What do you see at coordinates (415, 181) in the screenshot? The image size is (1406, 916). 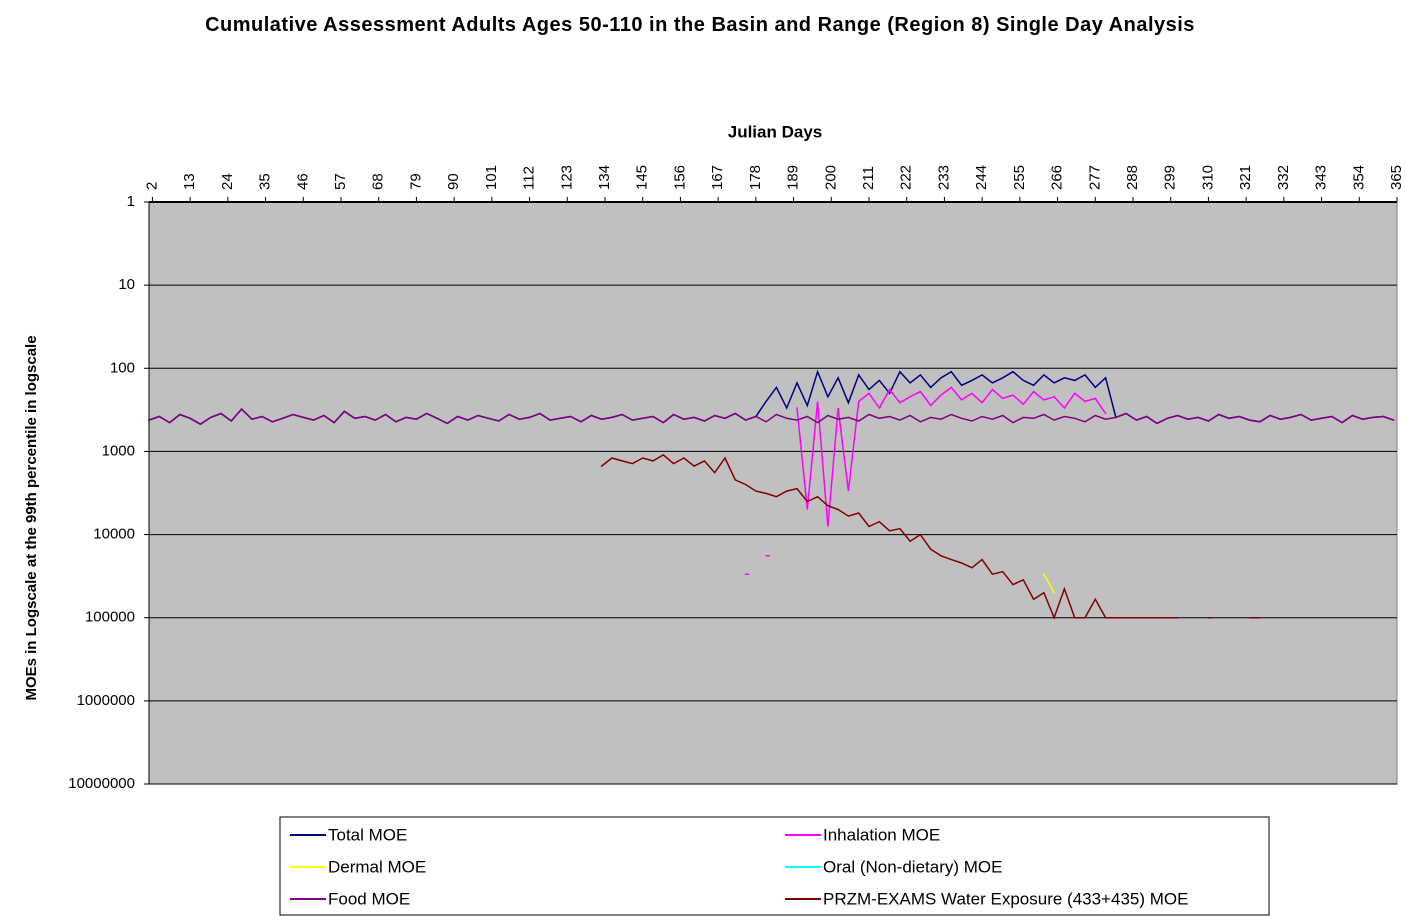 I see `x-tick-label: 79` at bounding box center [415, 181].